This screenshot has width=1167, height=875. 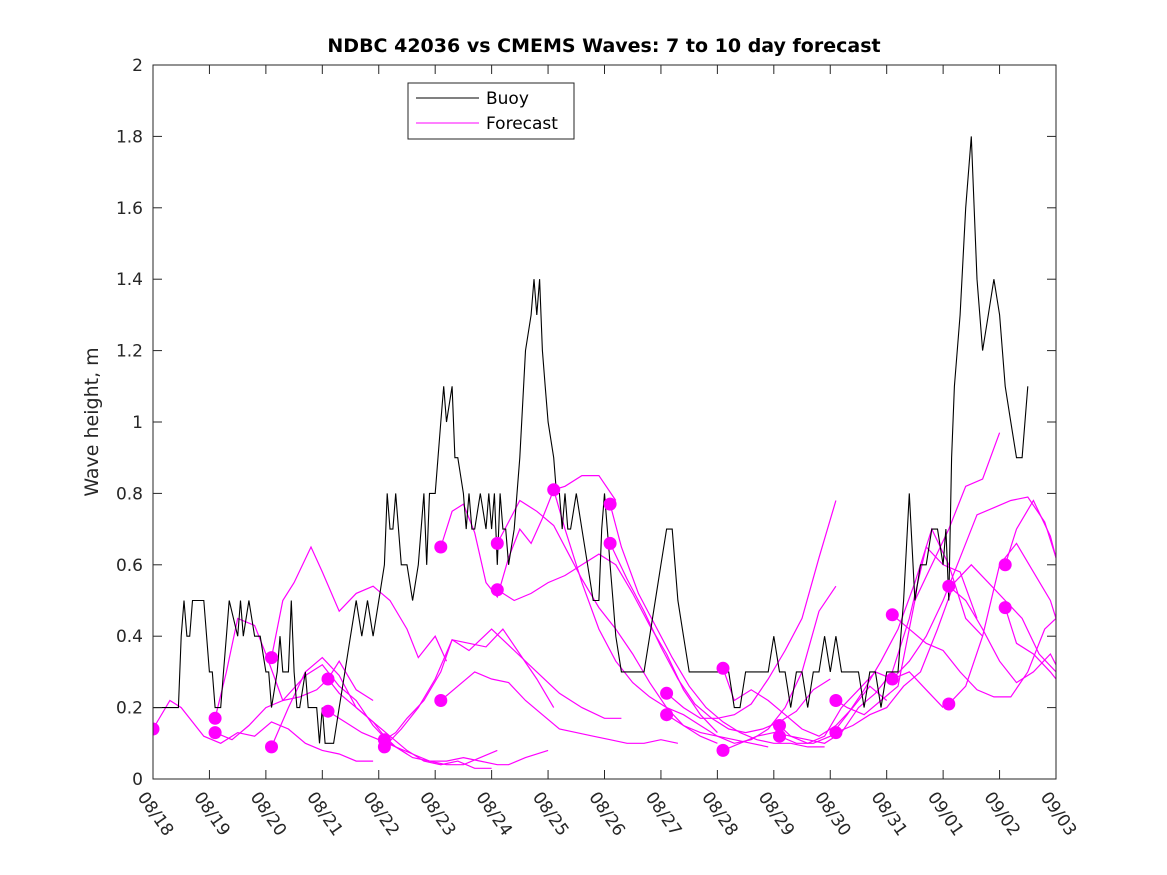 I want to click on legend-label-forecast: Forecast, so click(x=522, y=124).